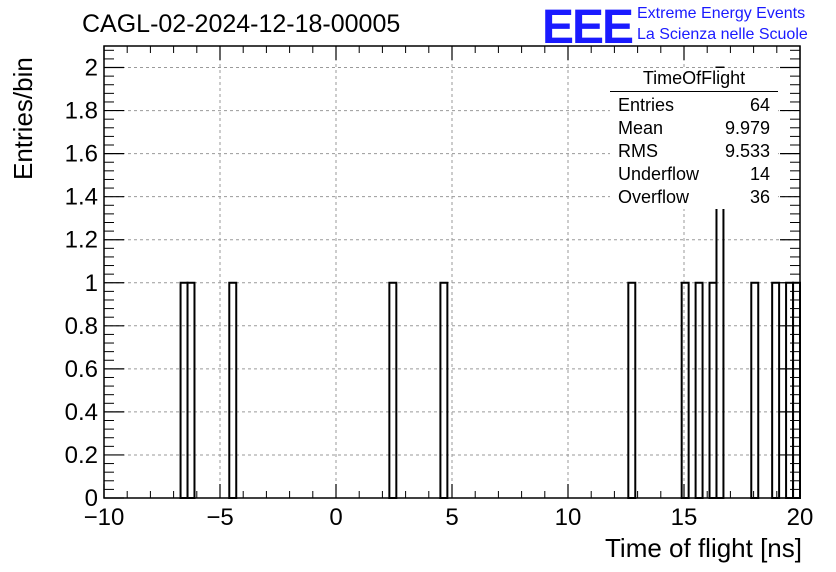  What do you see at coordinates (684, 517) in the screenshot?
I see `x-tick-label: 15` at bounding box center [684, 517].